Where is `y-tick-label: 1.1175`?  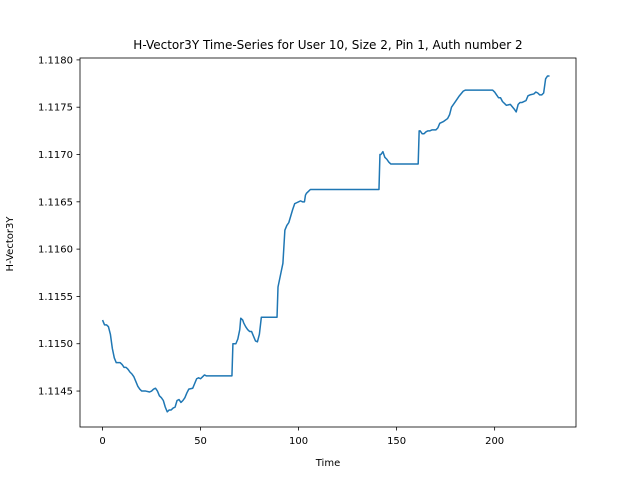 y-tick-label: 1.1175 is located at coordinates (55, 108).